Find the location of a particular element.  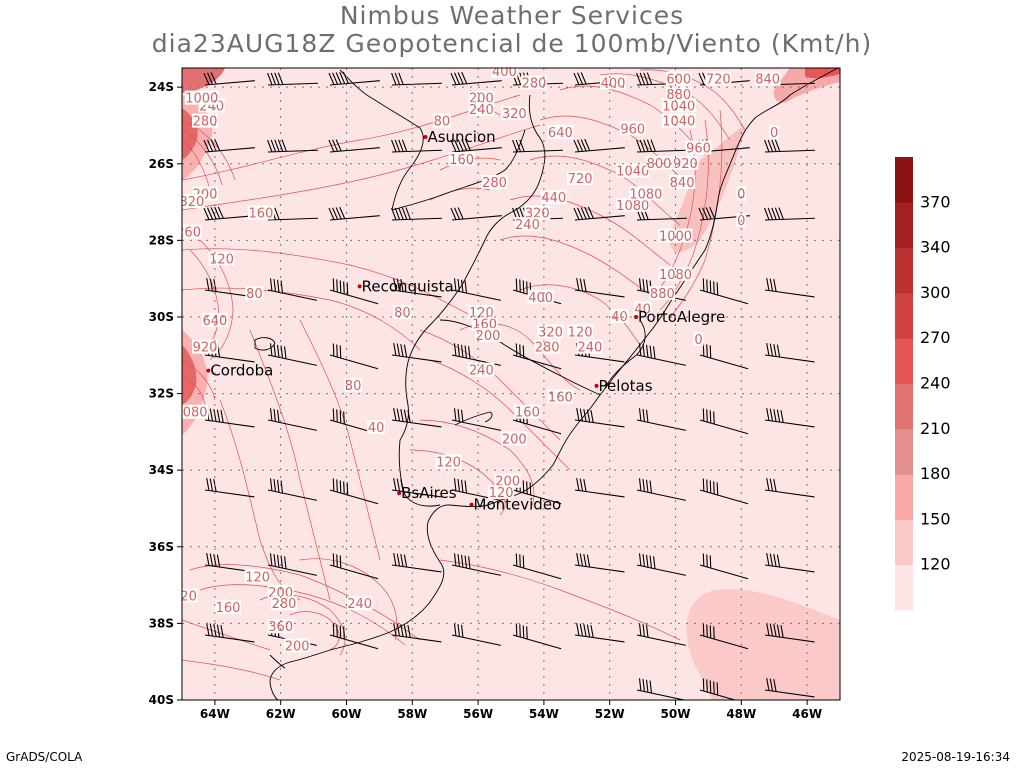

border-argentina-brazil is located at coordinates (442, 340).